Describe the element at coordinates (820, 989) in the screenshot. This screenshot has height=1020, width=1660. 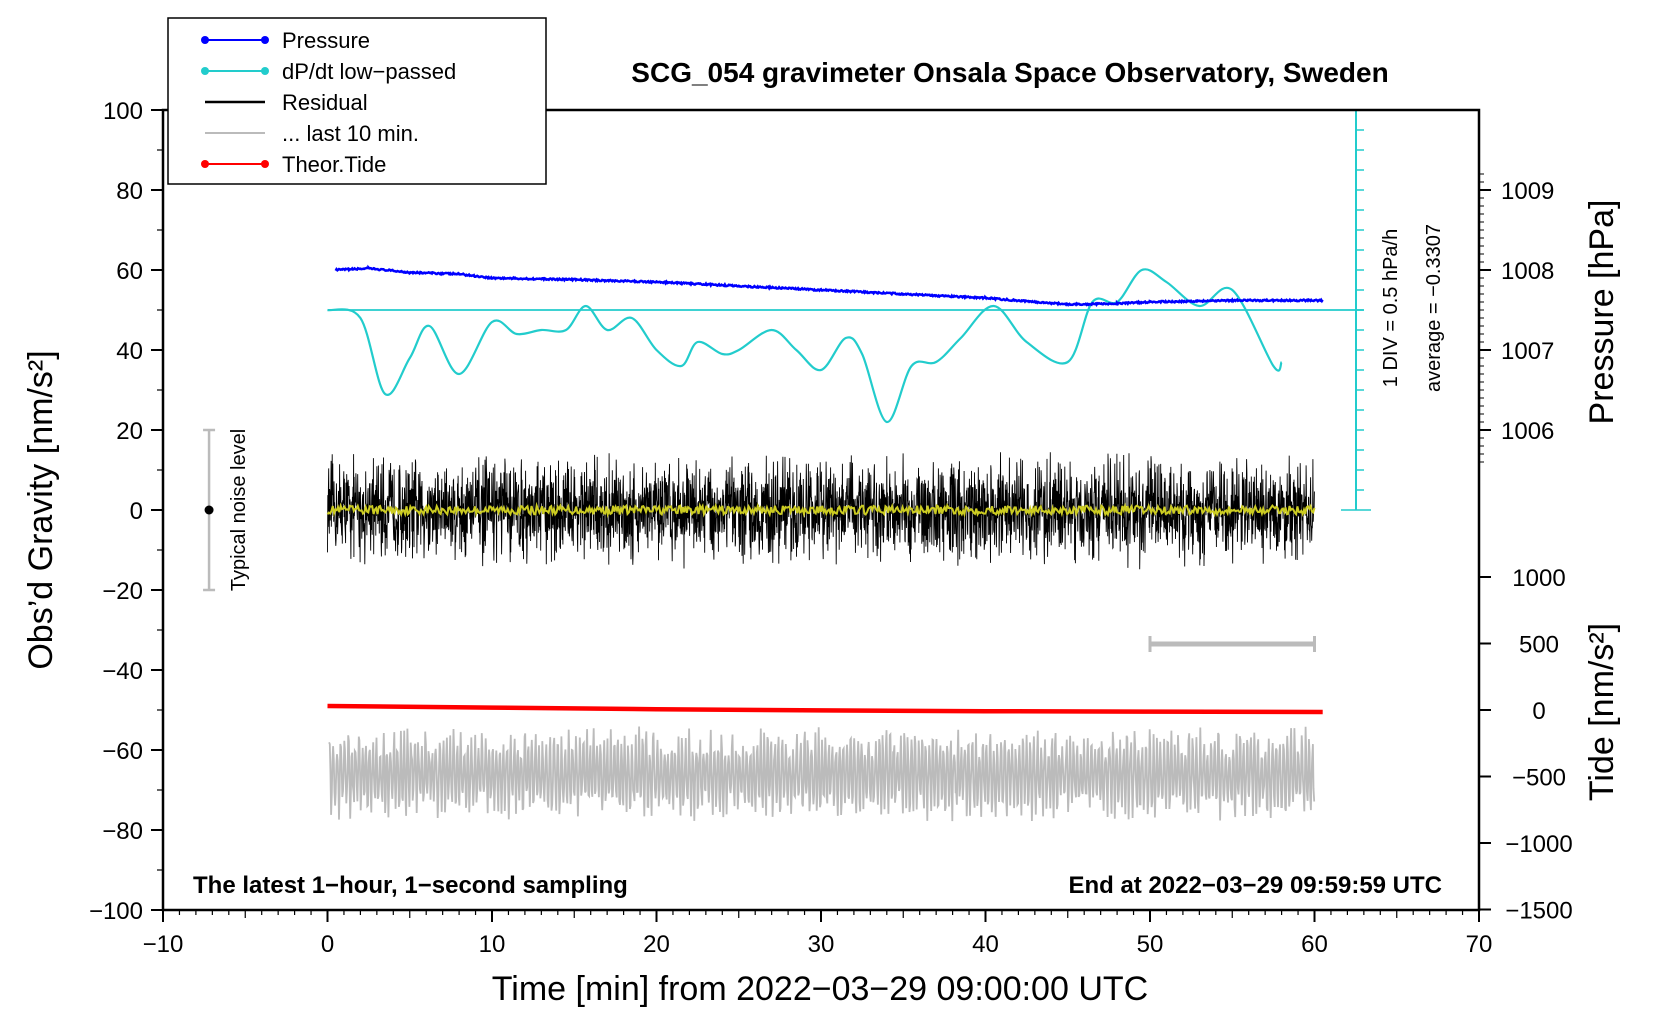
I see `x-axis-title: Time [min] from 2022−03−29 09:00:00 UTC` at that location.